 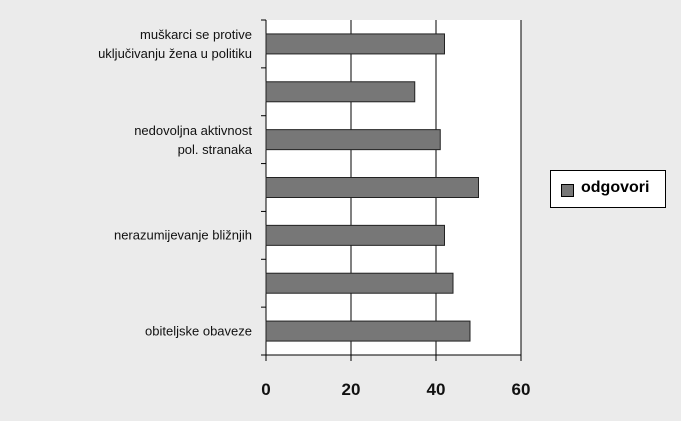 I want to click on y-tick-label: obiteljske obaveze, so click(x=198, y=331).